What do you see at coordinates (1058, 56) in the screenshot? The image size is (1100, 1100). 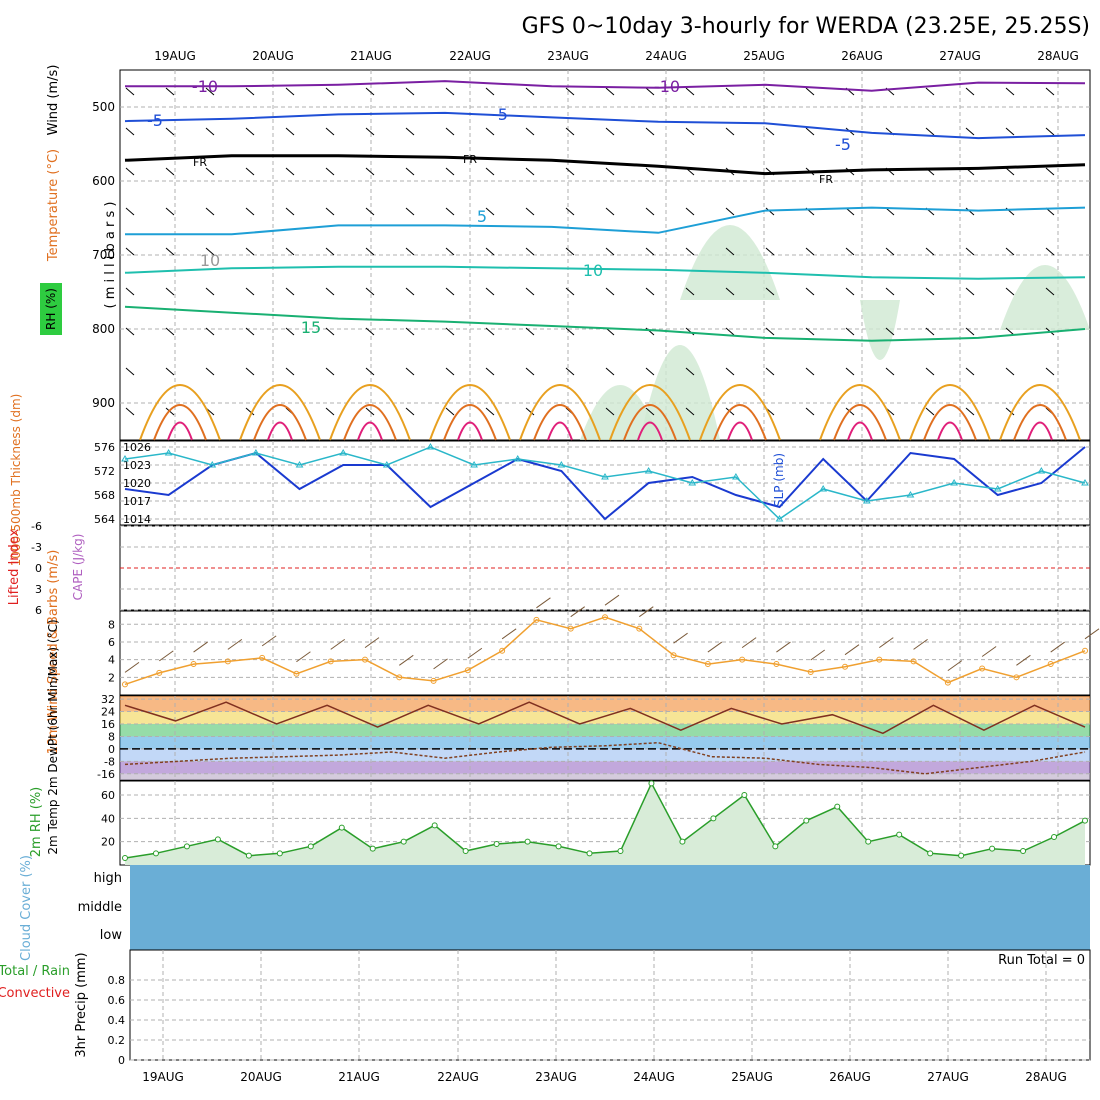 I see `date-label-top: 28AUG` at bounding box center [1058, 56].